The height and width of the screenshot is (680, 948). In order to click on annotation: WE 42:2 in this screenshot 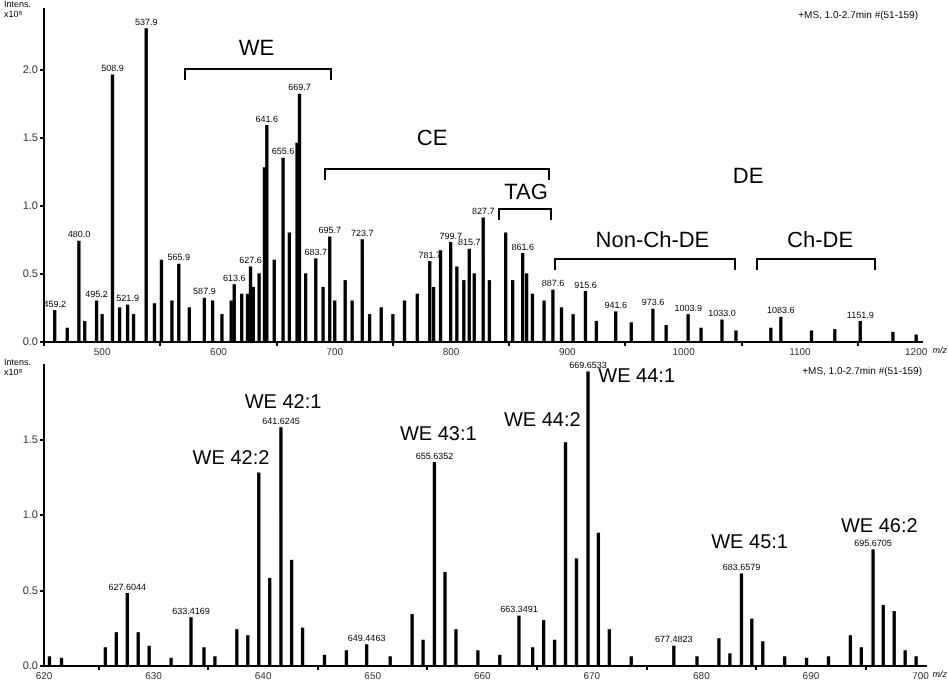, I will do `click(231, 459)`.